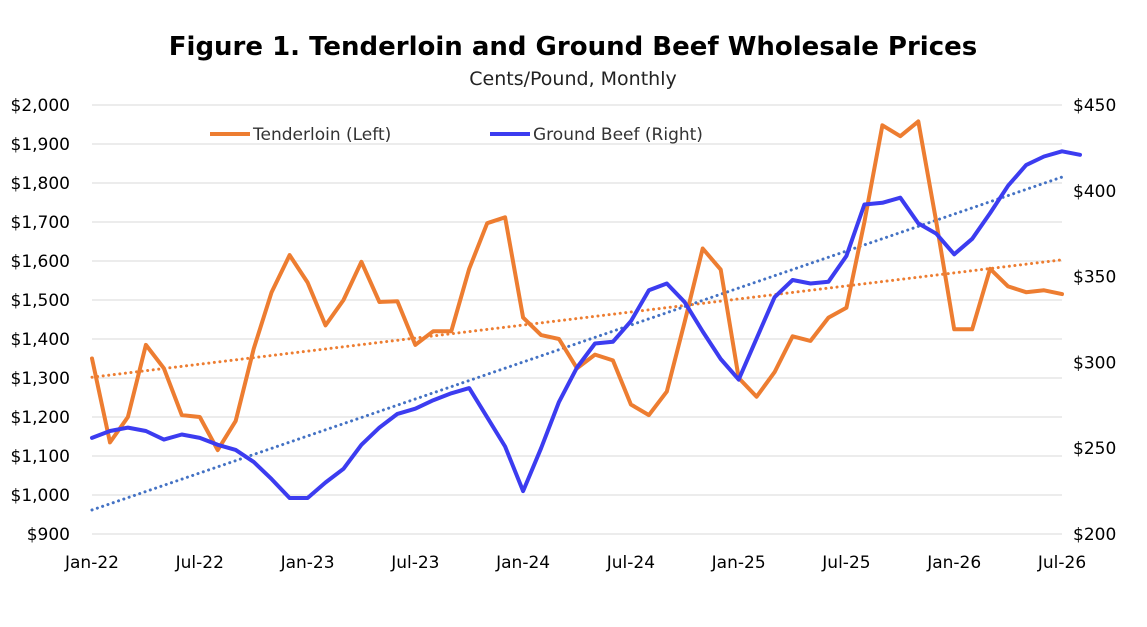  Describe the element at coordinates (522, 563) in the screenshot. I see `x-tick-label: Jan-24` at that location.